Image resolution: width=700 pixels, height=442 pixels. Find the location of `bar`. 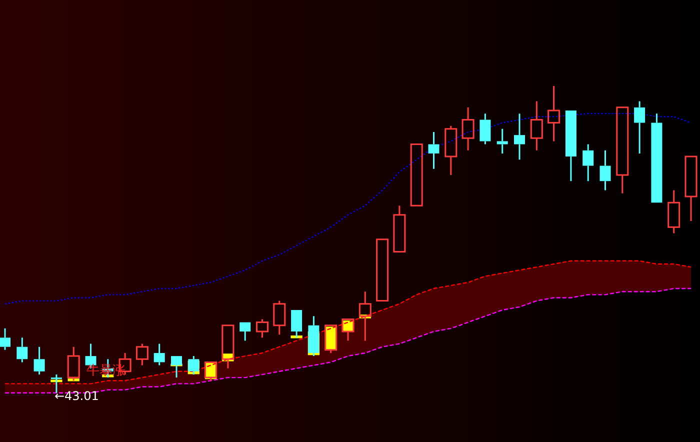

bar is located at coordinates (296, 336).